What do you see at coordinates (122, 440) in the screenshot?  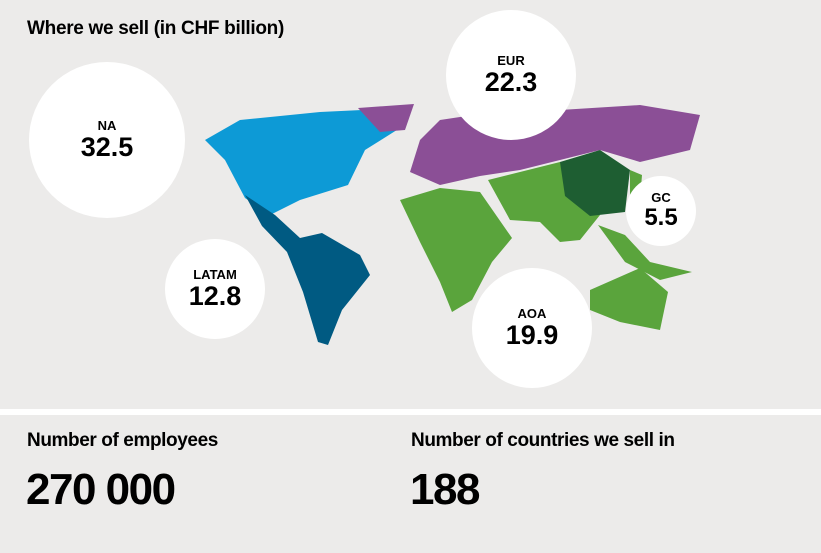 I see `employees-label: Number of employees` at bounding box center [122, 440].